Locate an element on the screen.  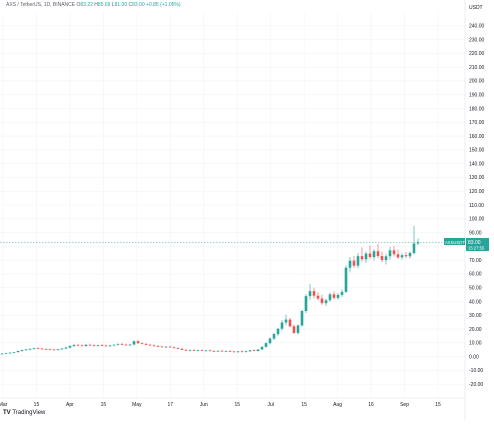
y-tick-label: 190.00 is located at coordinates (477, 96).